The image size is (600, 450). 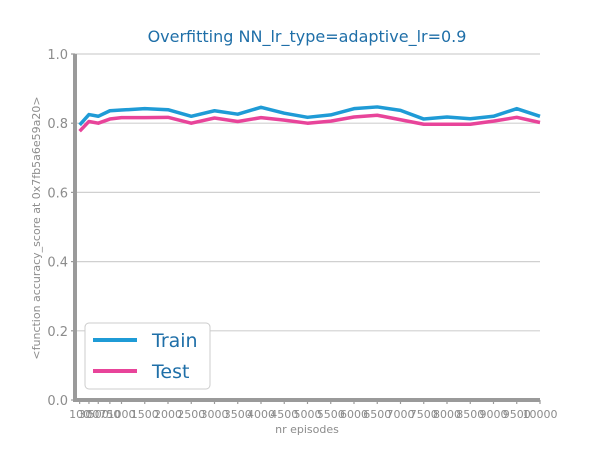 I want to click on x-tick-label-8: 3000, so click(x=215, y=414).